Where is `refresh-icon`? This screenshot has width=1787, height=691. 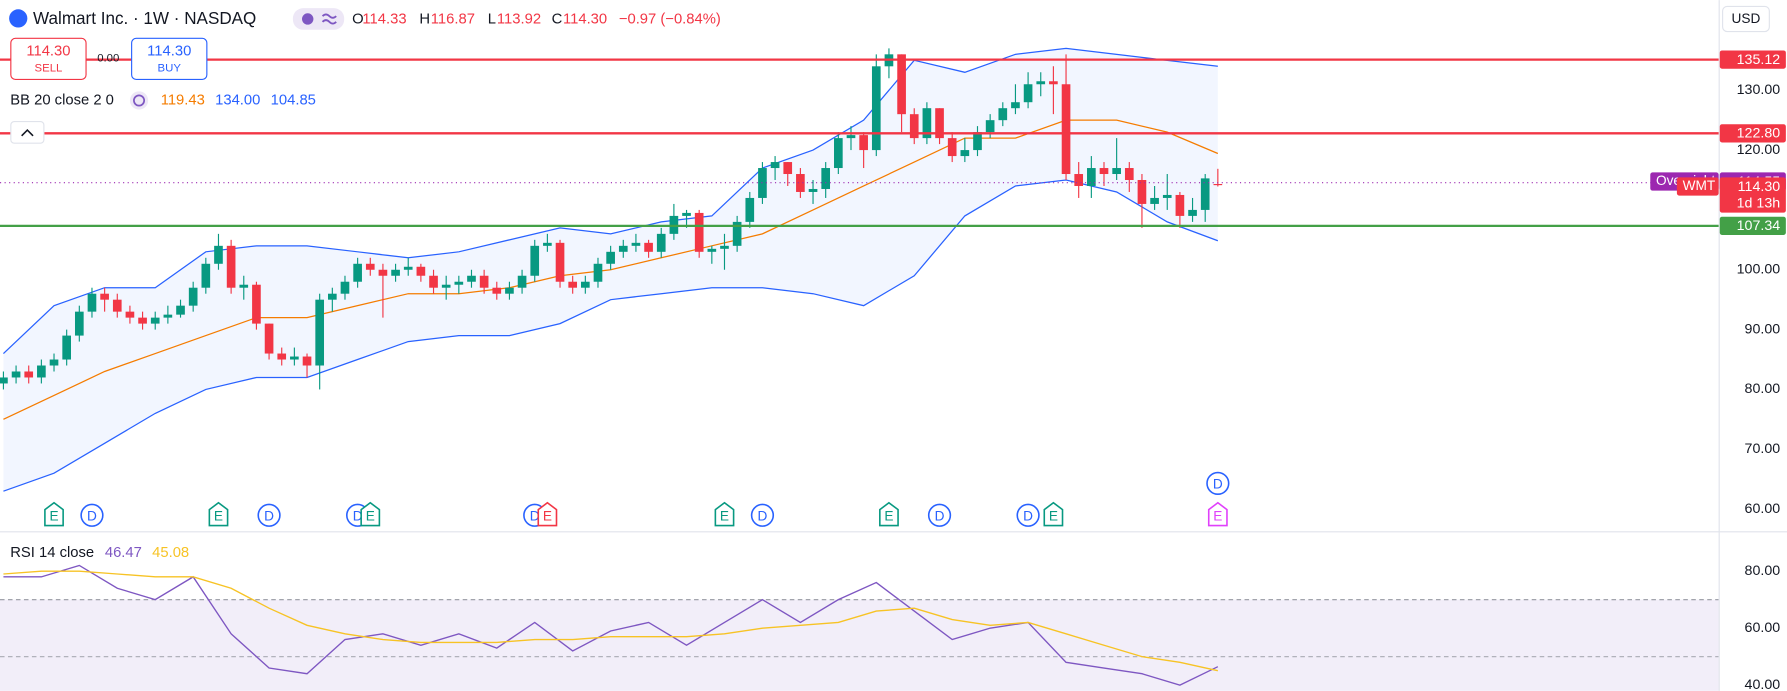
refresh-icon is located at coordinates (139, 100).